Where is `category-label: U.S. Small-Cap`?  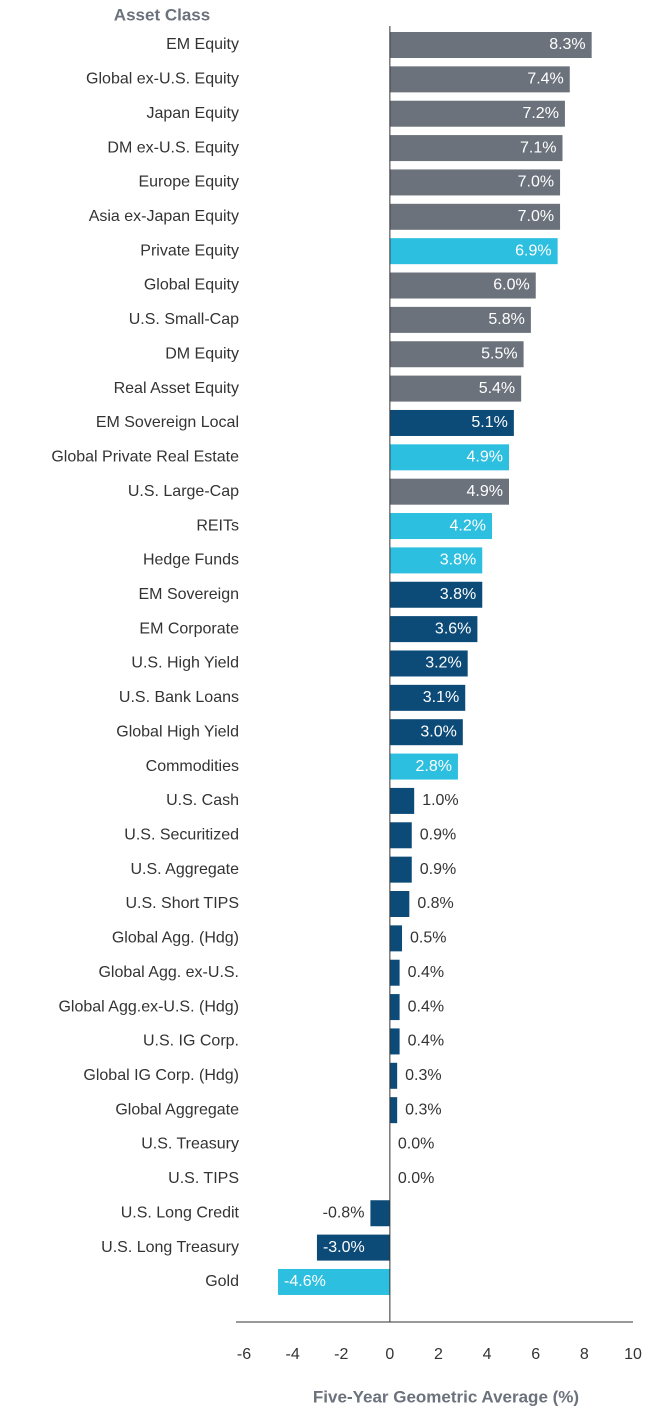
category-label: U.S. Small-Cap is located at coordinates (184, 319).